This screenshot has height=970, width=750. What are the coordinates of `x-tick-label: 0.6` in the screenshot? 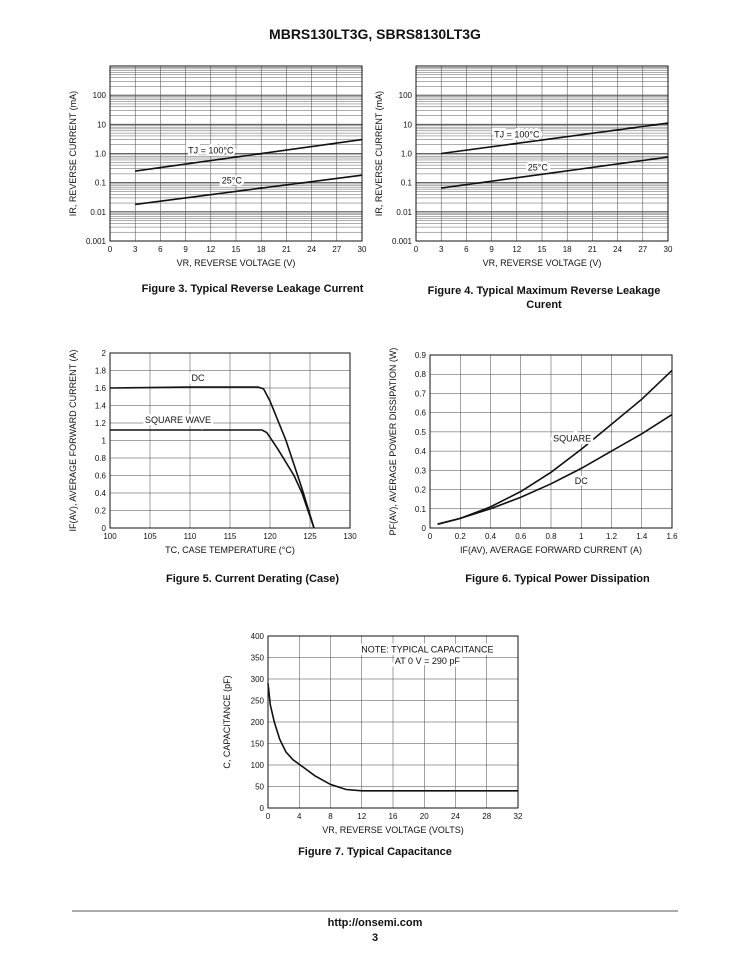 It's located at (521, 536).